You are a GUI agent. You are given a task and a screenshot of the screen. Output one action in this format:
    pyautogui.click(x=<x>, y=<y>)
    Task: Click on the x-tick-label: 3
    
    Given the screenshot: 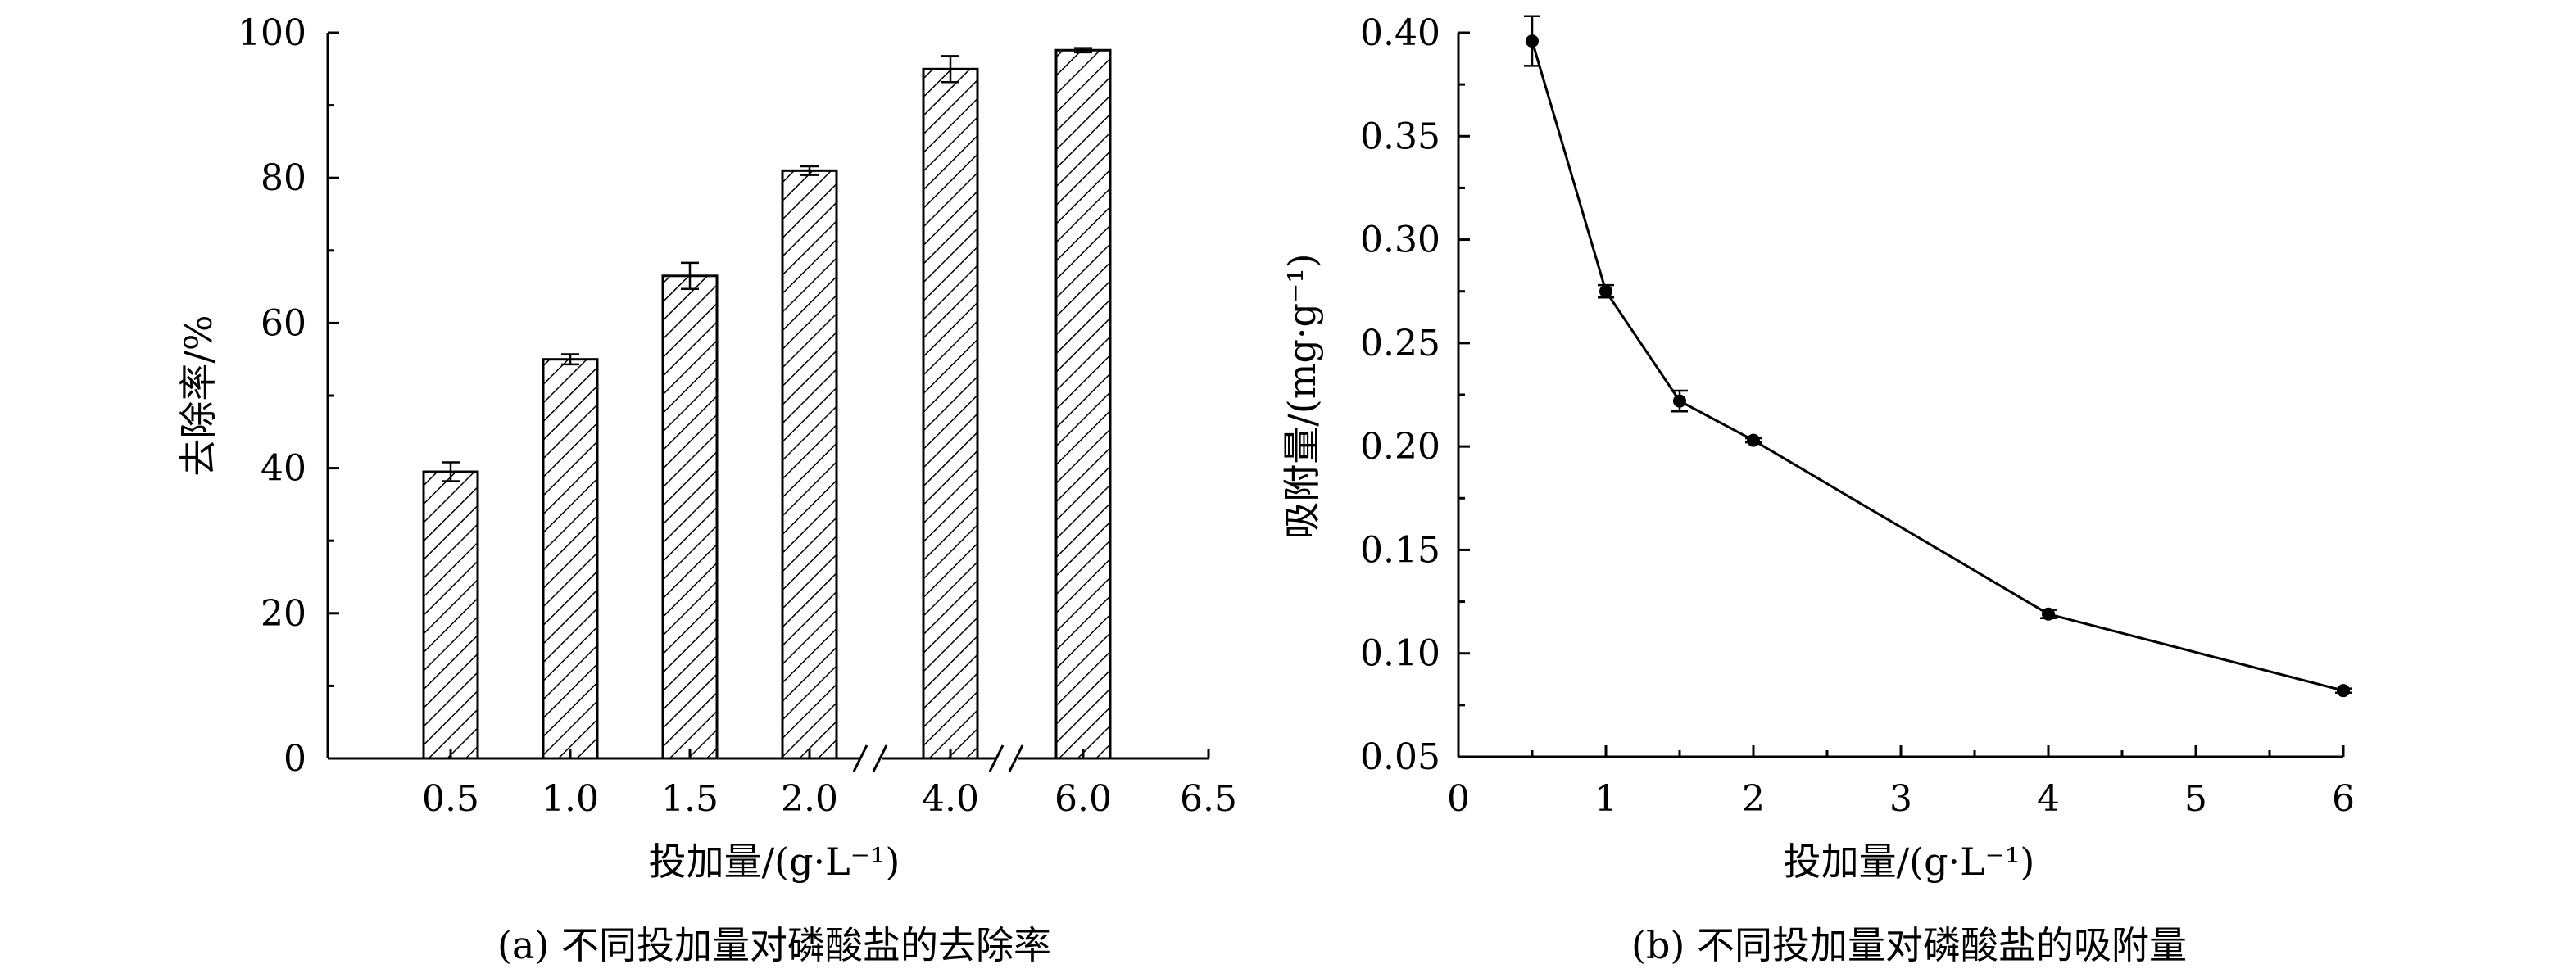 What is the action you would take?
    pyautogui.click(x=1900, y=799)
    